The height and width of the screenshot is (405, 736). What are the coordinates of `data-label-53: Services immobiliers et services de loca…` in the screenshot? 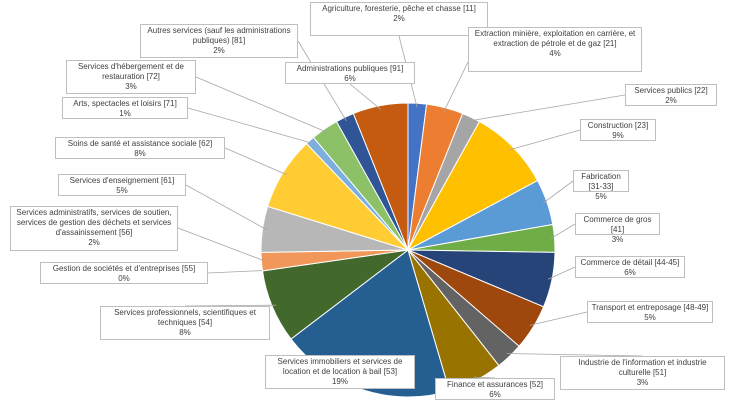 It's located at (340, 372).